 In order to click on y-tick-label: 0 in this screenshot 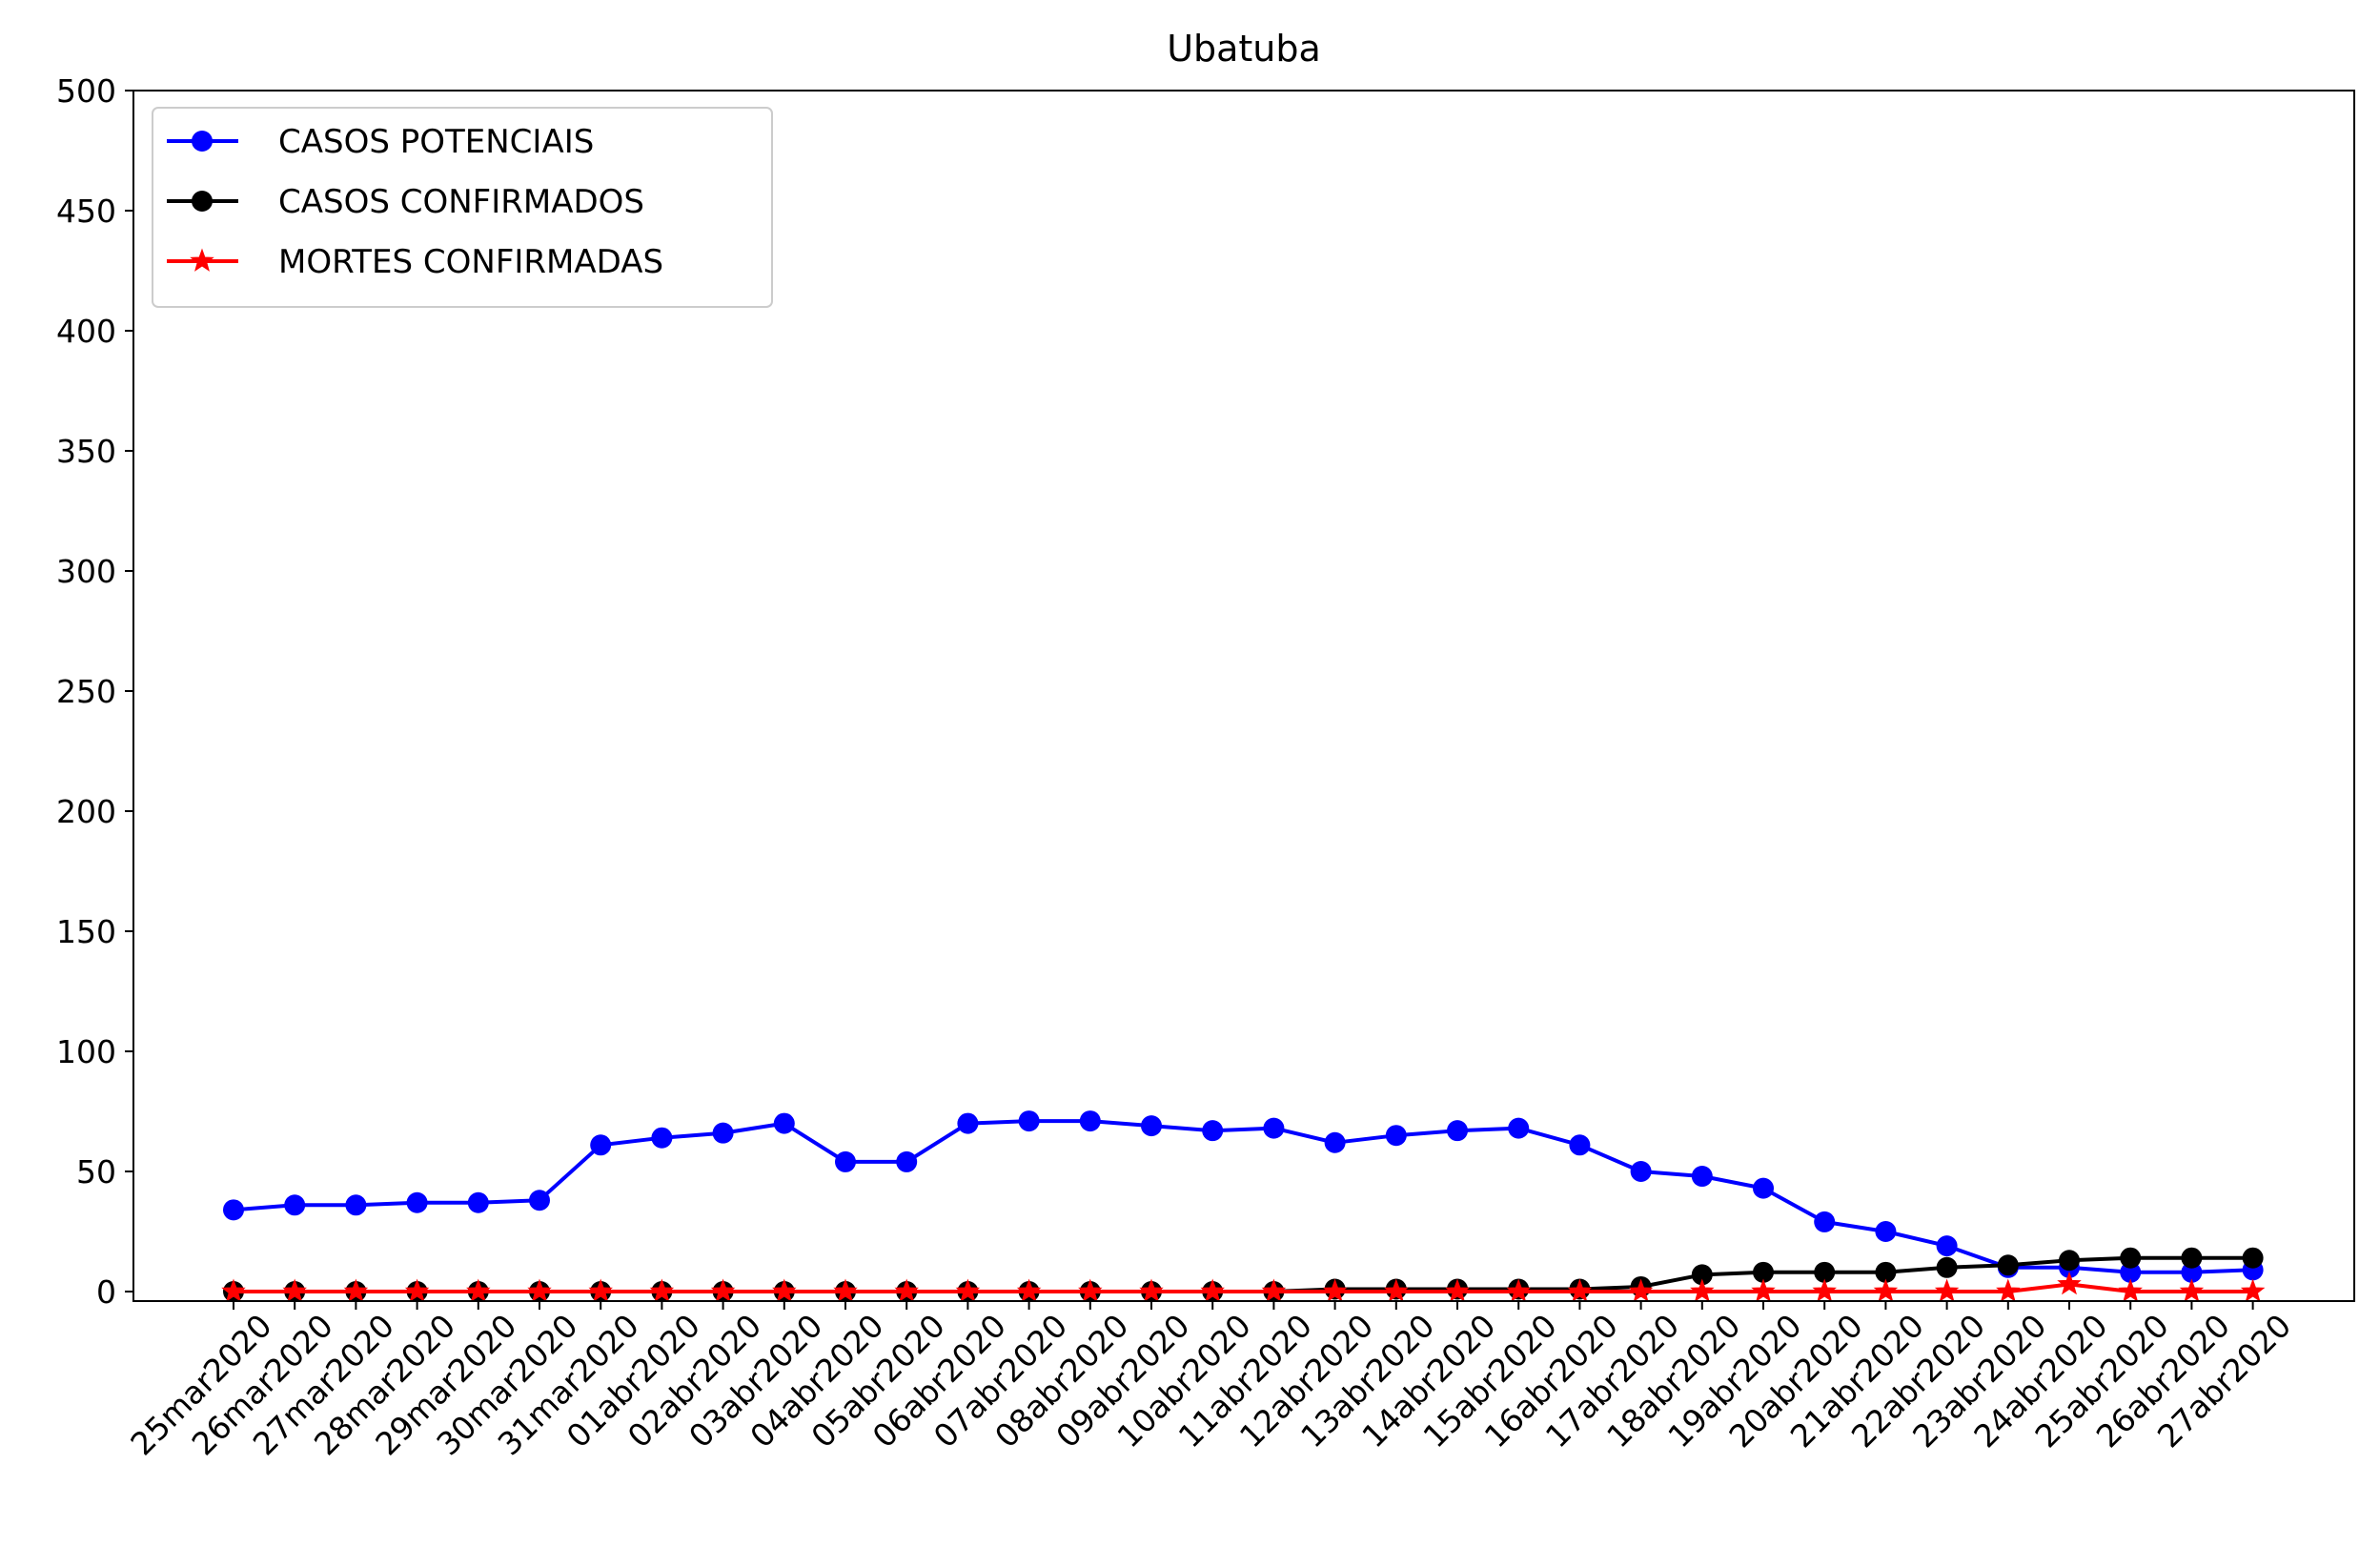, I will do `click(106, 1292)`.